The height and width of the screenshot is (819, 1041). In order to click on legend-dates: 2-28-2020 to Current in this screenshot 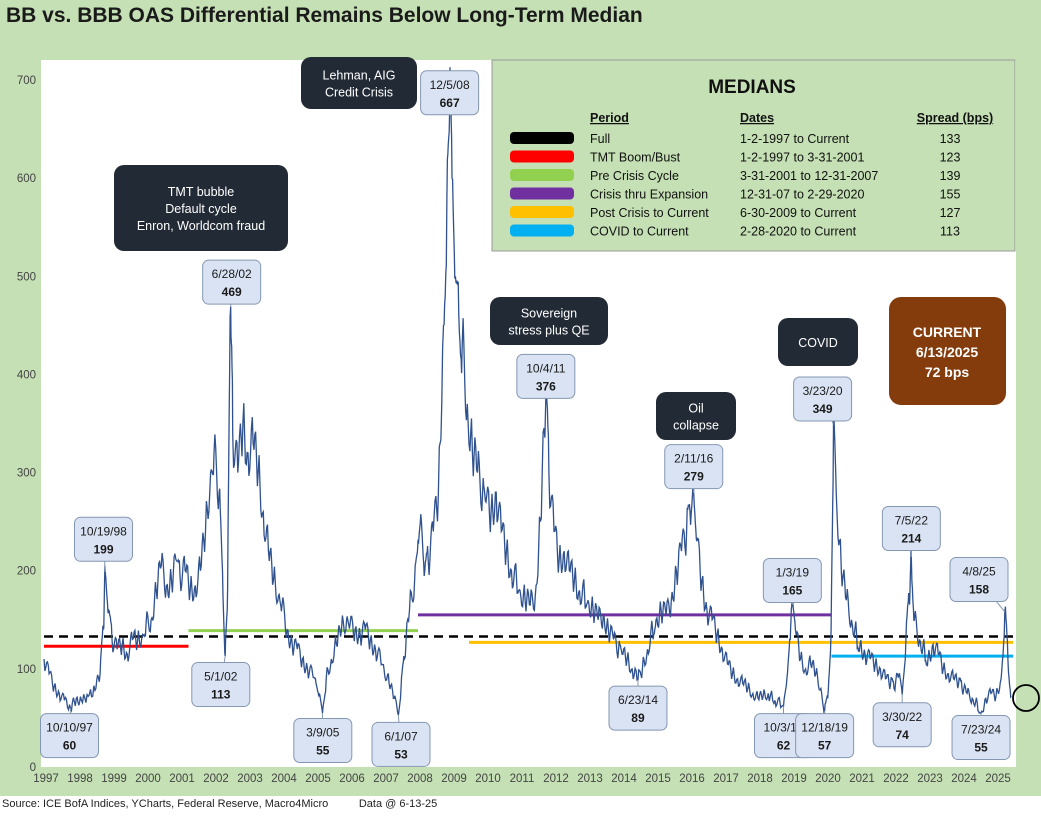, I will do `click(798, 232)`.